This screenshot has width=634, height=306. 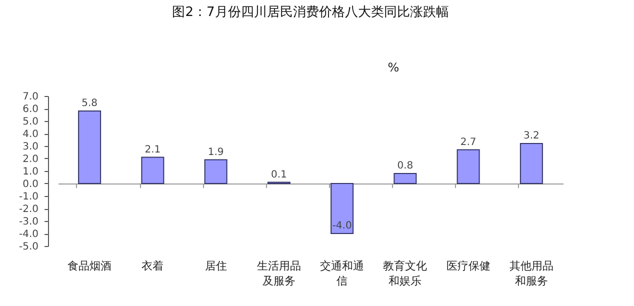 What do you see at coordinates (28, 247) in the screenshot?
I see `y-tick-label: -5.0` at bounding box center [28, 247].